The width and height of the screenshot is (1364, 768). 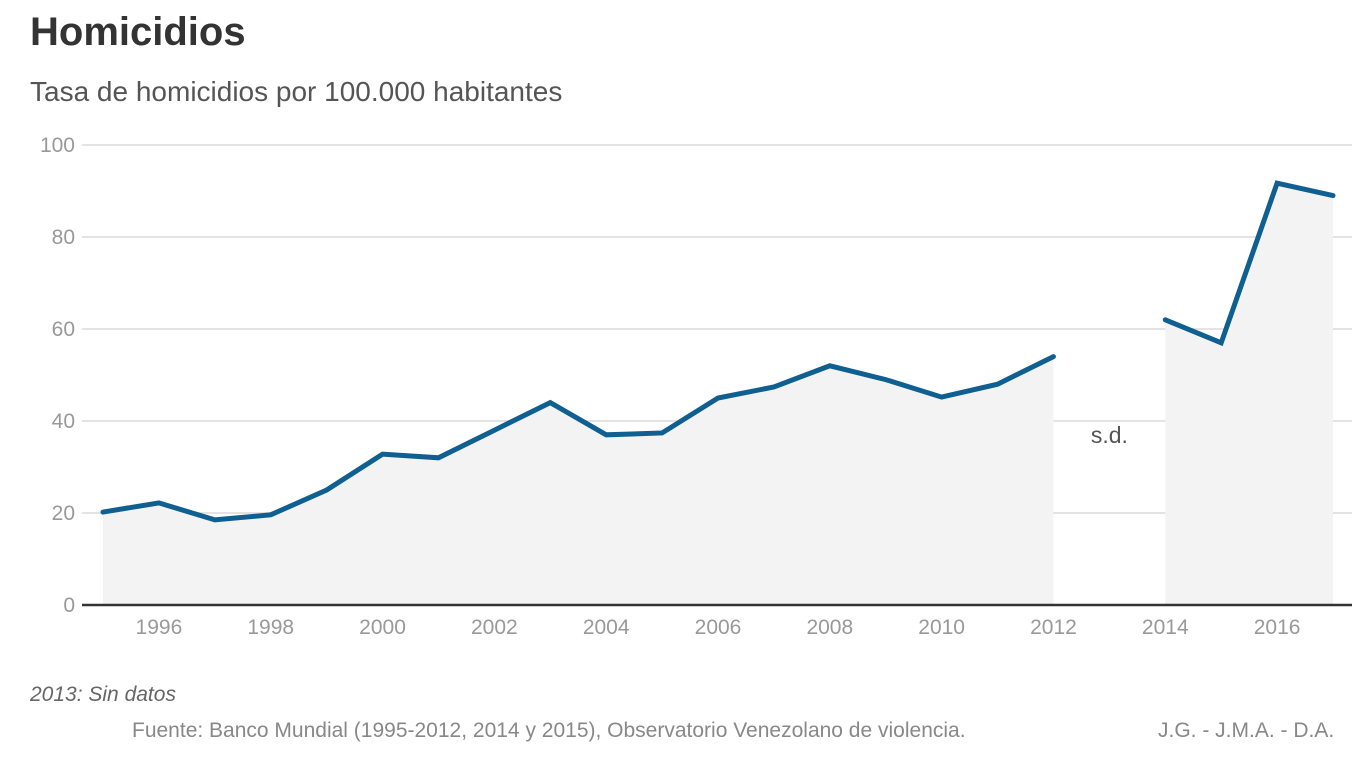 What do you see at coordinates (1053, 627) in the screenshot?
I see `x-tick-label: 2012` at bounding box center [1053, 627].